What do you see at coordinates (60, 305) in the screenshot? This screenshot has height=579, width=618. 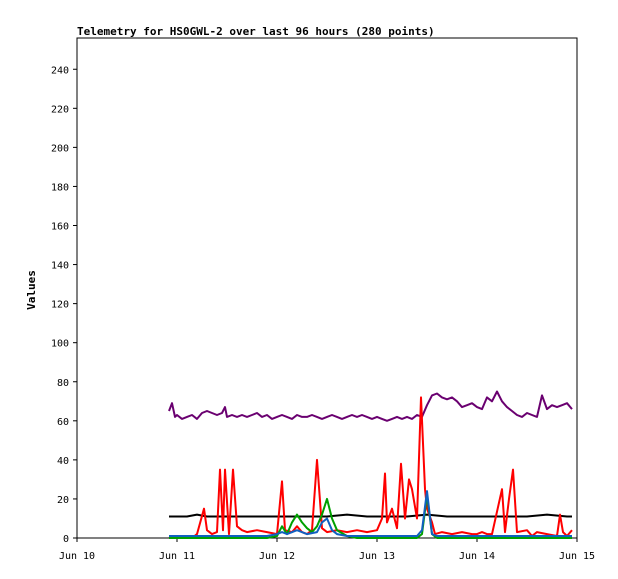 I see `y-tick-label: 120` at bounding box center [60, 305].